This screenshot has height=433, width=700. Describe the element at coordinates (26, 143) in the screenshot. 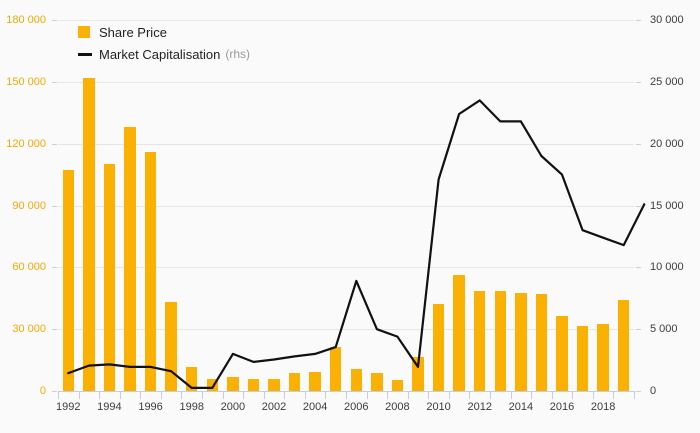

I see `y-axis-left-tick-label: 120 000` at that location.